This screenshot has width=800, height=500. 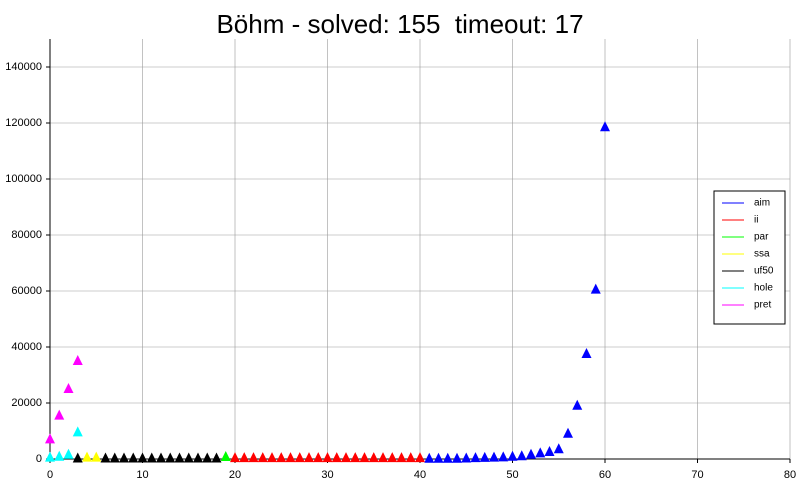 What do you see at coordinates (697, 475) in the screenshot?
I see `x-tick-label: 70` at bounding box center [697, 475].